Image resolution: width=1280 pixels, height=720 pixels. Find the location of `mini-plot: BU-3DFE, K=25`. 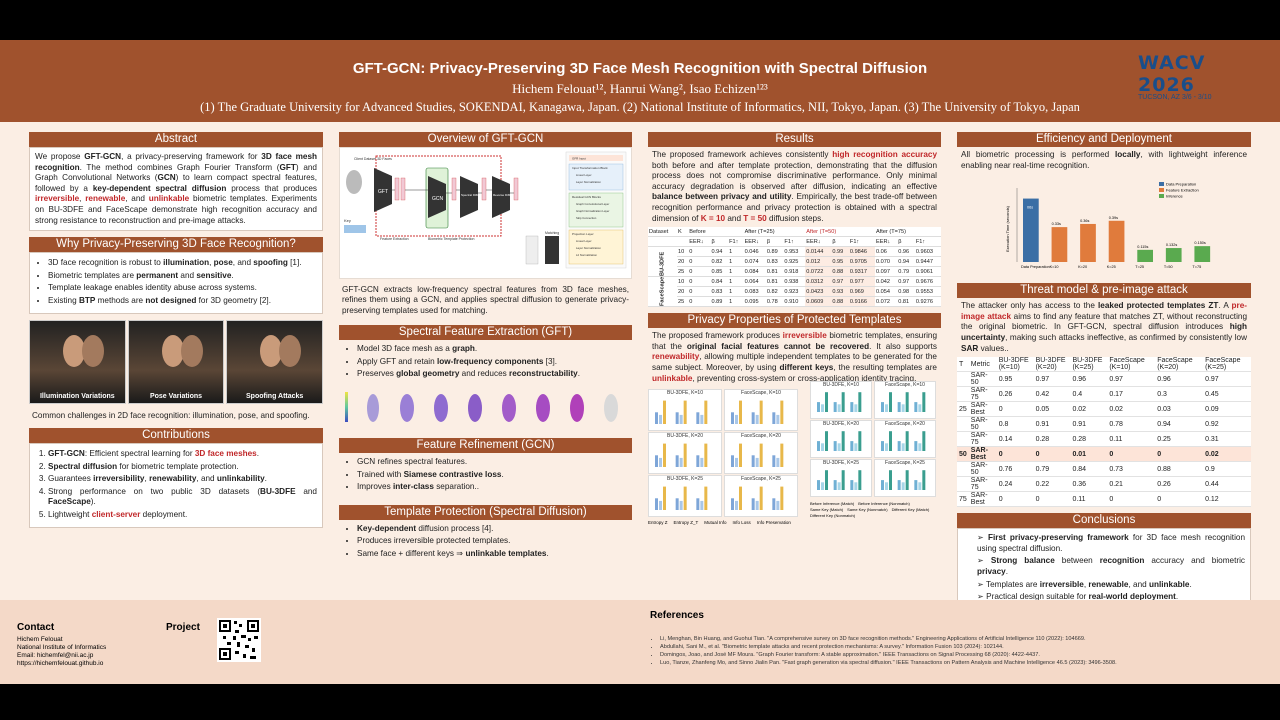

mini-plot: BU-3DFE, K=25 is located at coordinates (685, 496).